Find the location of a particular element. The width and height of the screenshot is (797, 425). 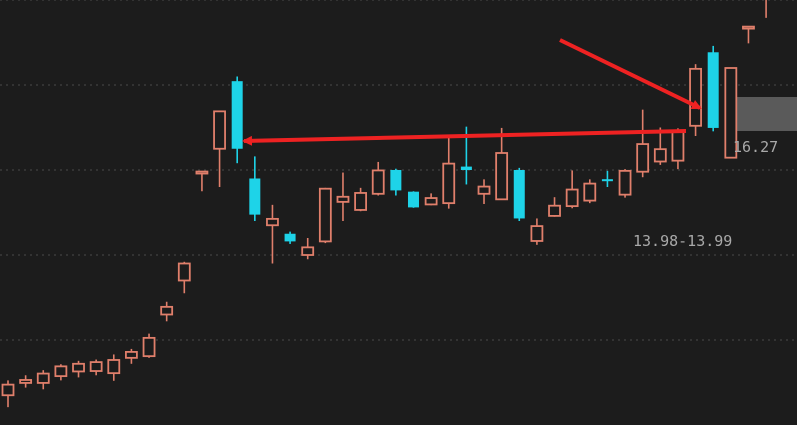

price-highlight-box is located at coordinates (765, 114).